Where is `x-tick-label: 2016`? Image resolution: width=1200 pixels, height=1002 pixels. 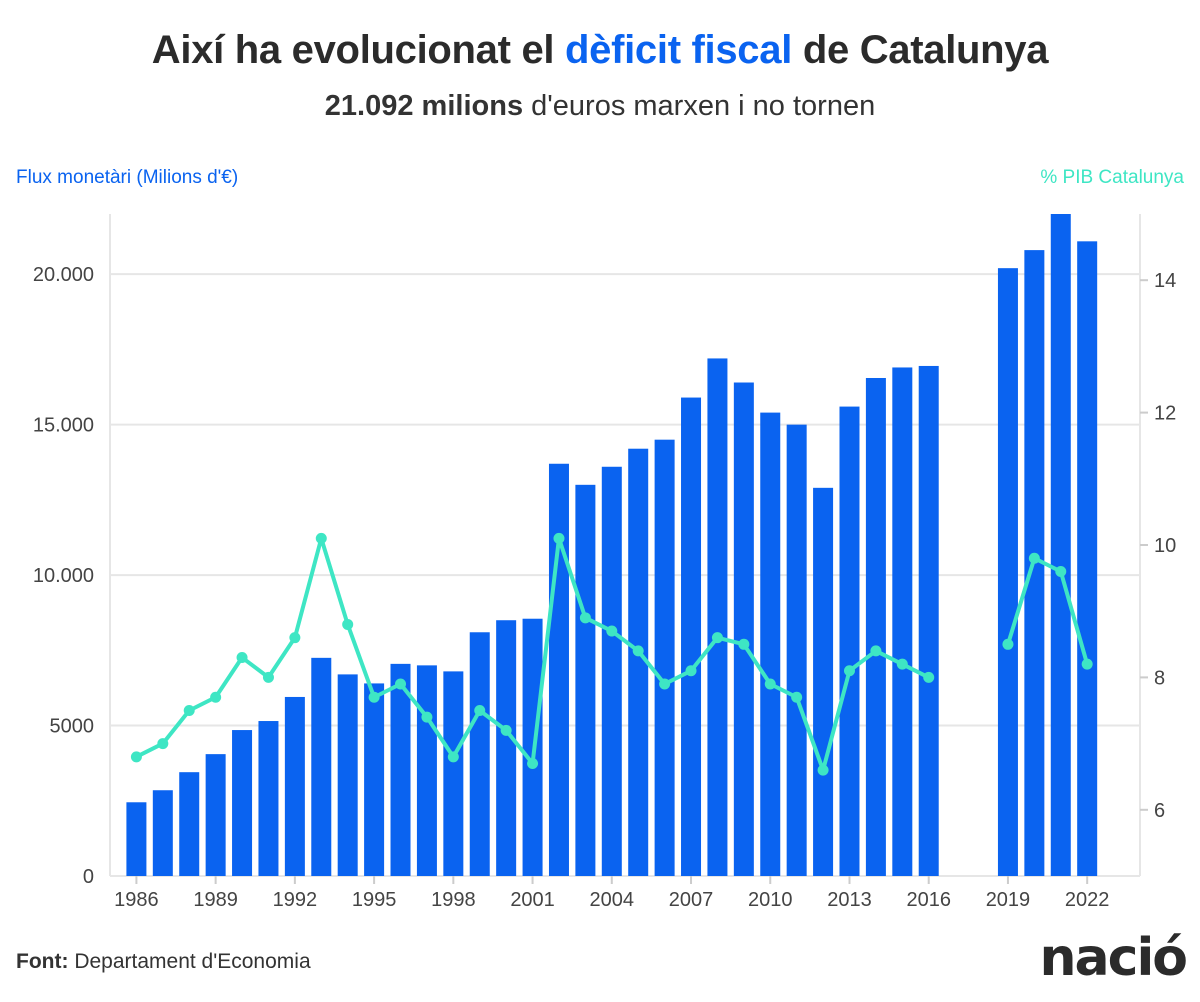
x-tick-label: 2016 is located at coordinates (928, 900).